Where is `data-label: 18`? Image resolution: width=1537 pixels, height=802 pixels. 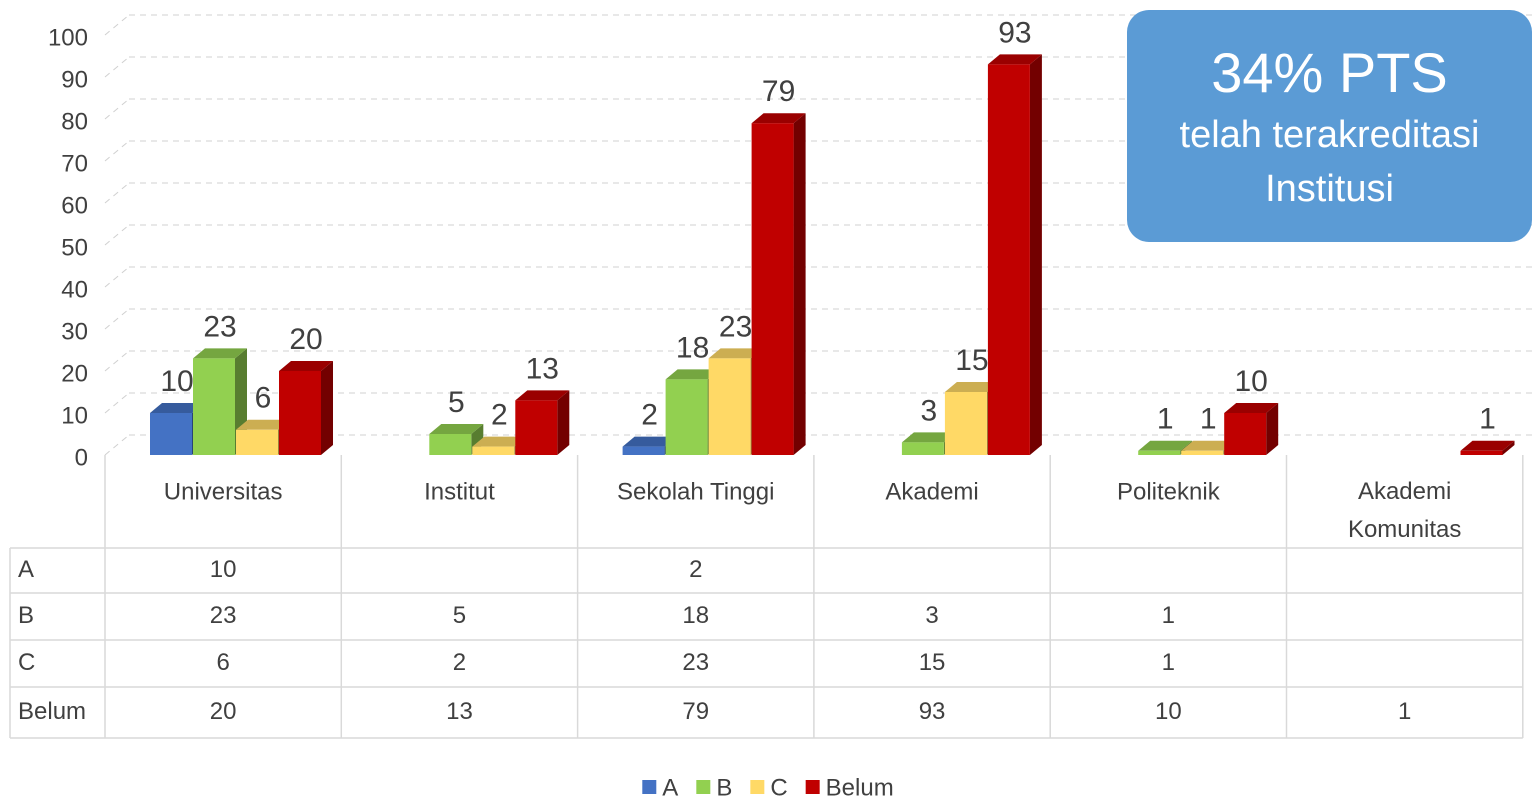 data-label: 18 is located at coordinates (692, 347).